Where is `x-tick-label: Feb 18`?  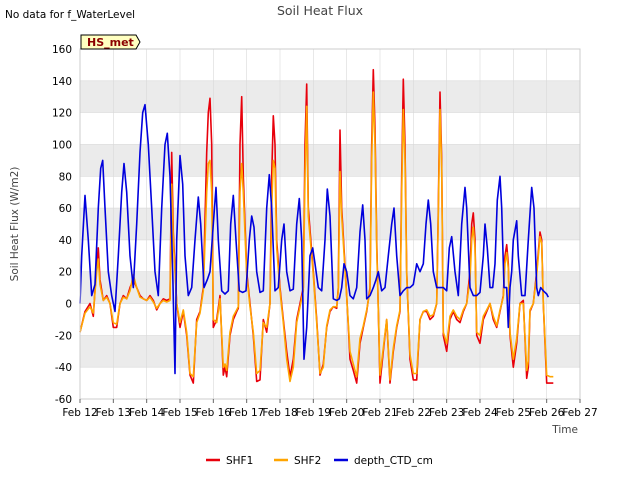
x-tick-label: Feb 18 is located at coordinates (279, 413).